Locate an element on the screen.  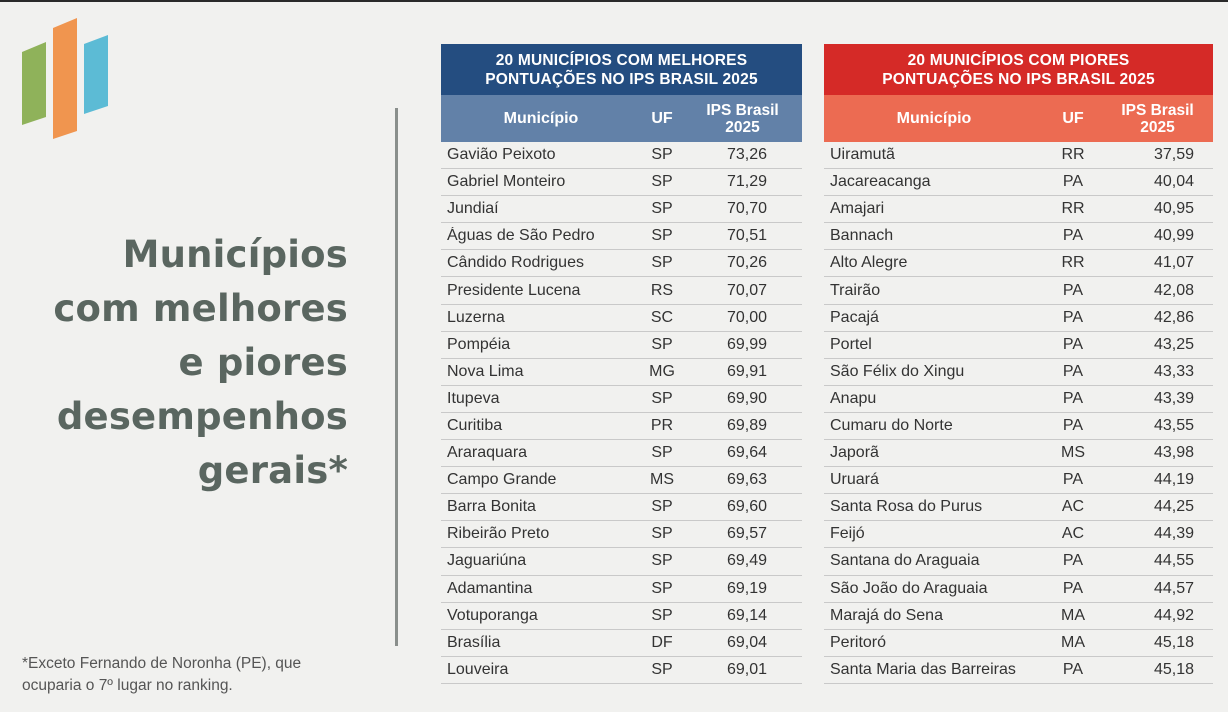
table-row: Campo Grande MS 69,63 is located at coordinates (621, 481).